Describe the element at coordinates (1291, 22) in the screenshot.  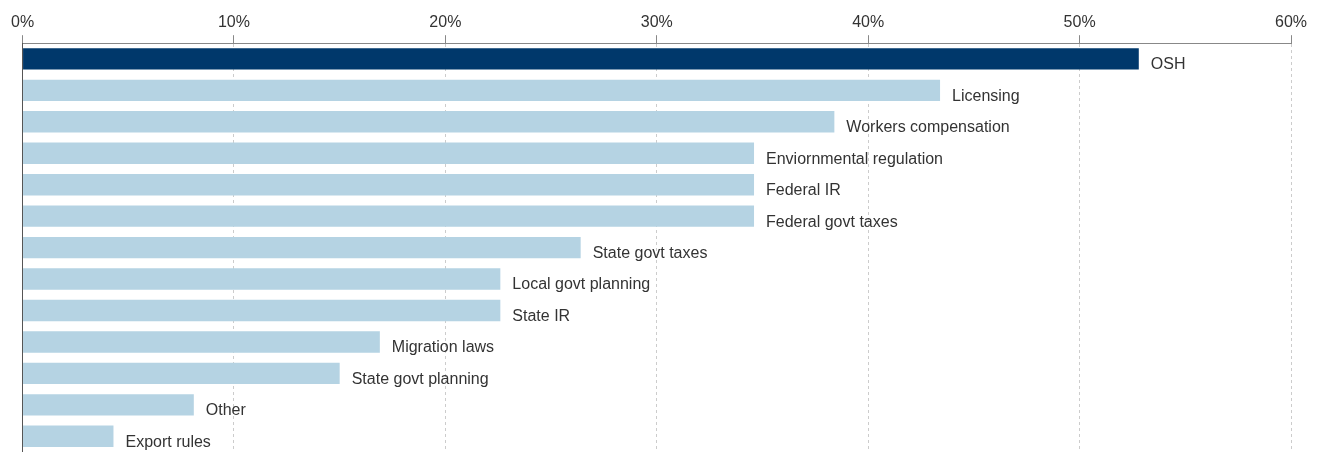
I see `x-tick-label: 60%` at that location.